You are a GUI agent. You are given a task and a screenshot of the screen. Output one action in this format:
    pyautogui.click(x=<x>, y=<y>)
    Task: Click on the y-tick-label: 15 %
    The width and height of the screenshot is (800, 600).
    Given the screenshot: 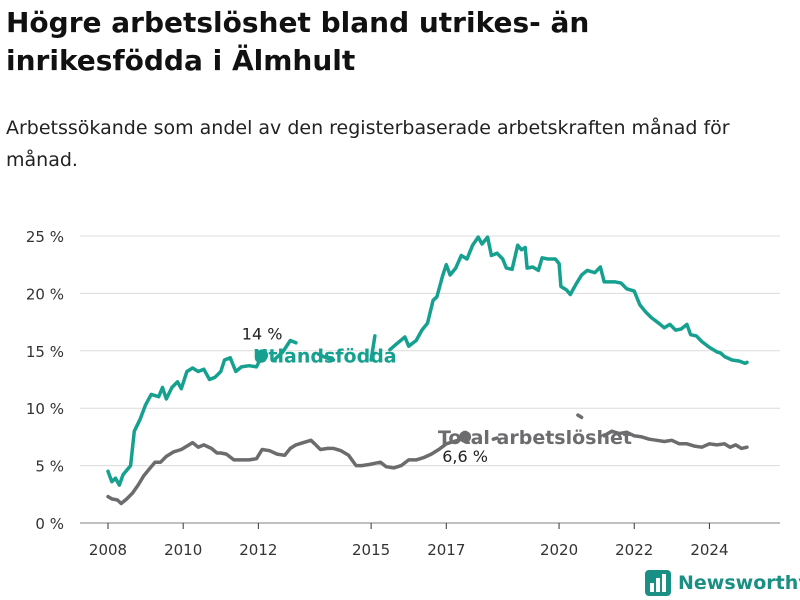 What is the action you would take?
    pyautogui.click(x=45, y=352)
    